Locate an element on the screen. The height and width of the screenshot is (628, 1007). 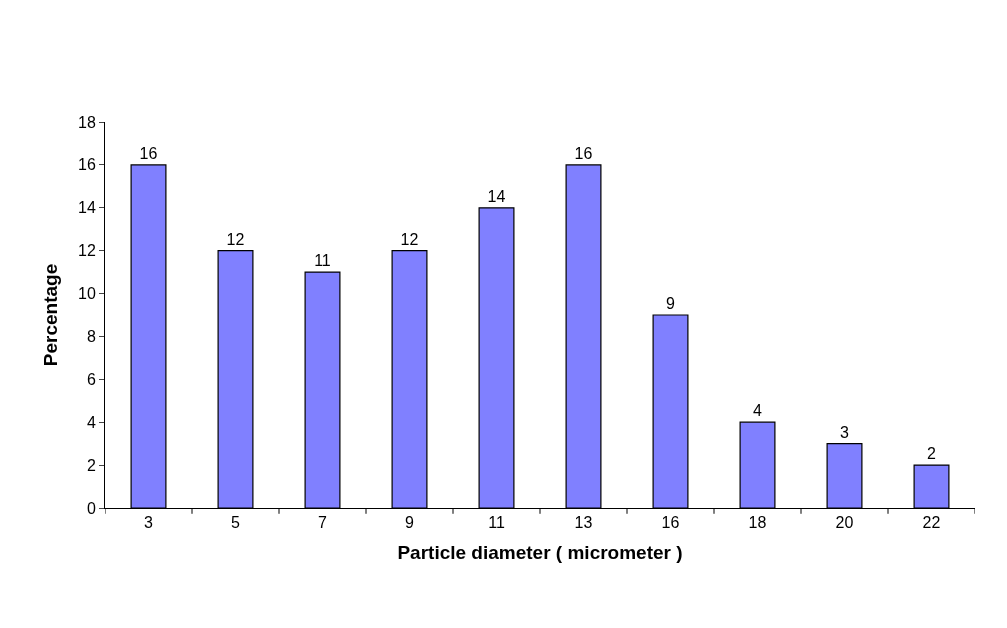
y-tick-label: 2 is located at coordinates (91, 465).